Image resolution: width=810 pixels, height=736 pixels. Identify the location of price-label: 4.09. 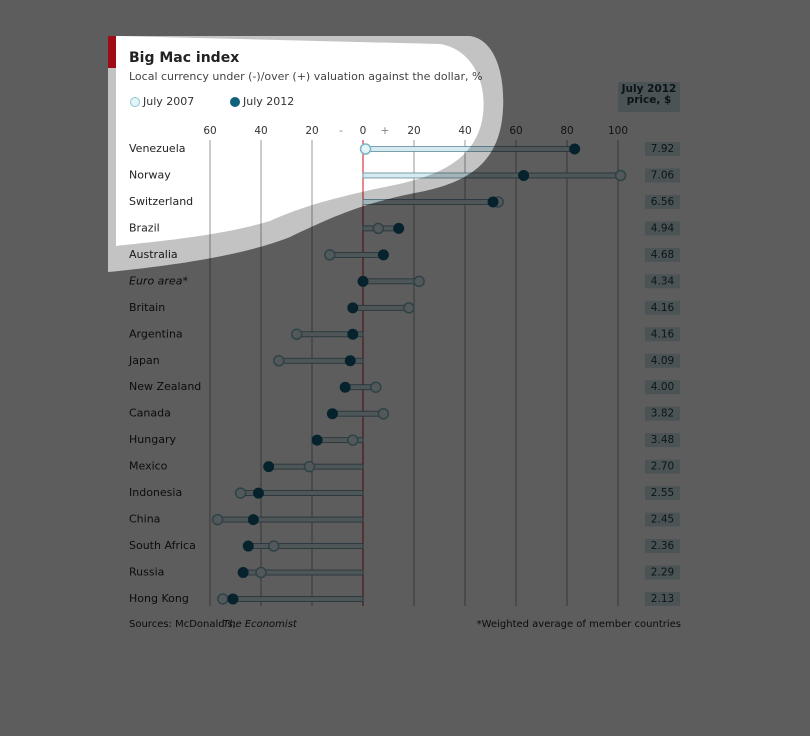
(662, 361).